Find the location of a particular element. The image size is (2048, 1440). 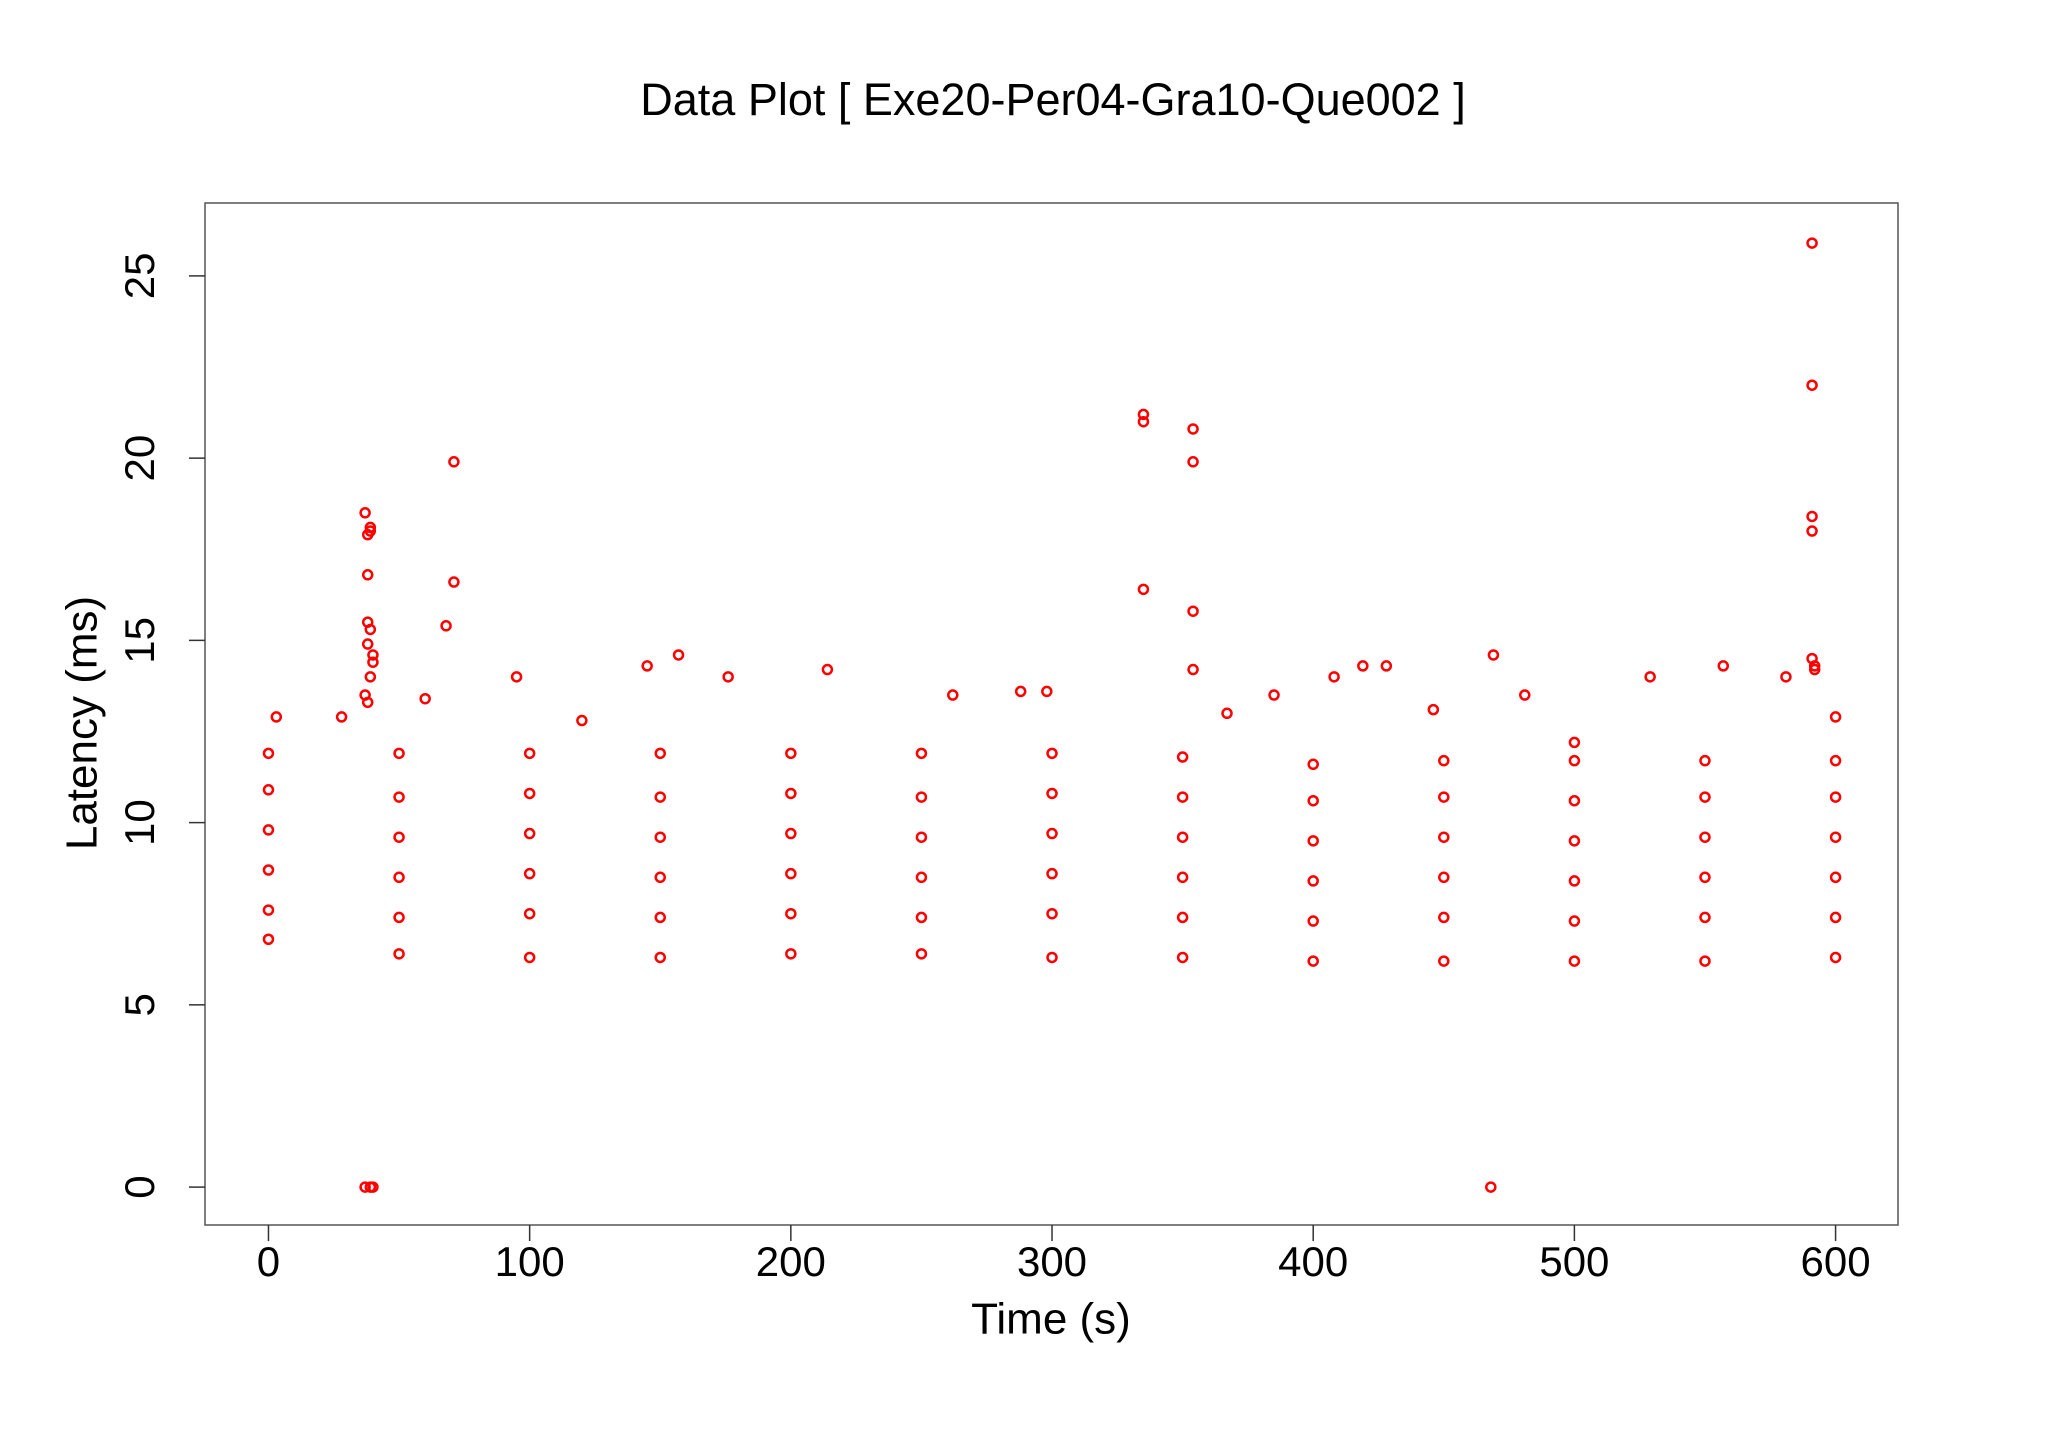

x-tick-label: 400 is located at coordinates (1313, 1261).